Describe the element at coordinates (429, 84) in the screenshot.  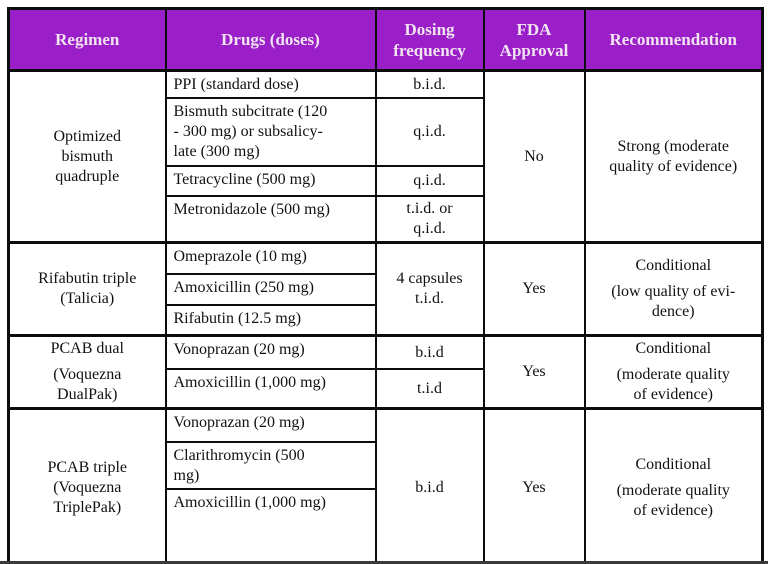
I see `dosing-cell: b.i.d.` at that location.